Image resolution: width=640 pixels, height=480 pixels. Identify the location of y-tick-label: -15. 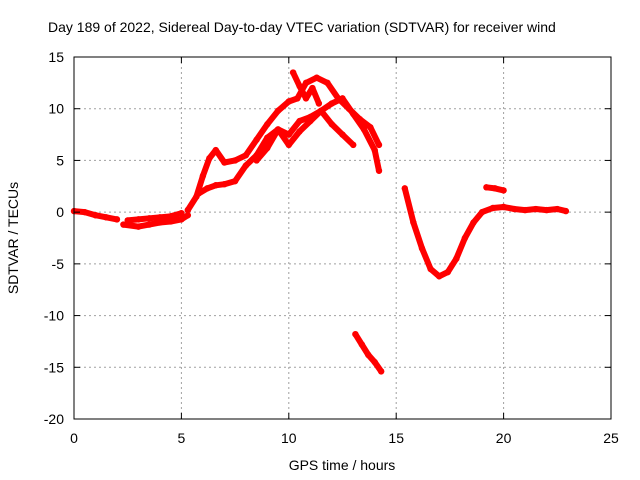
(54, 367).